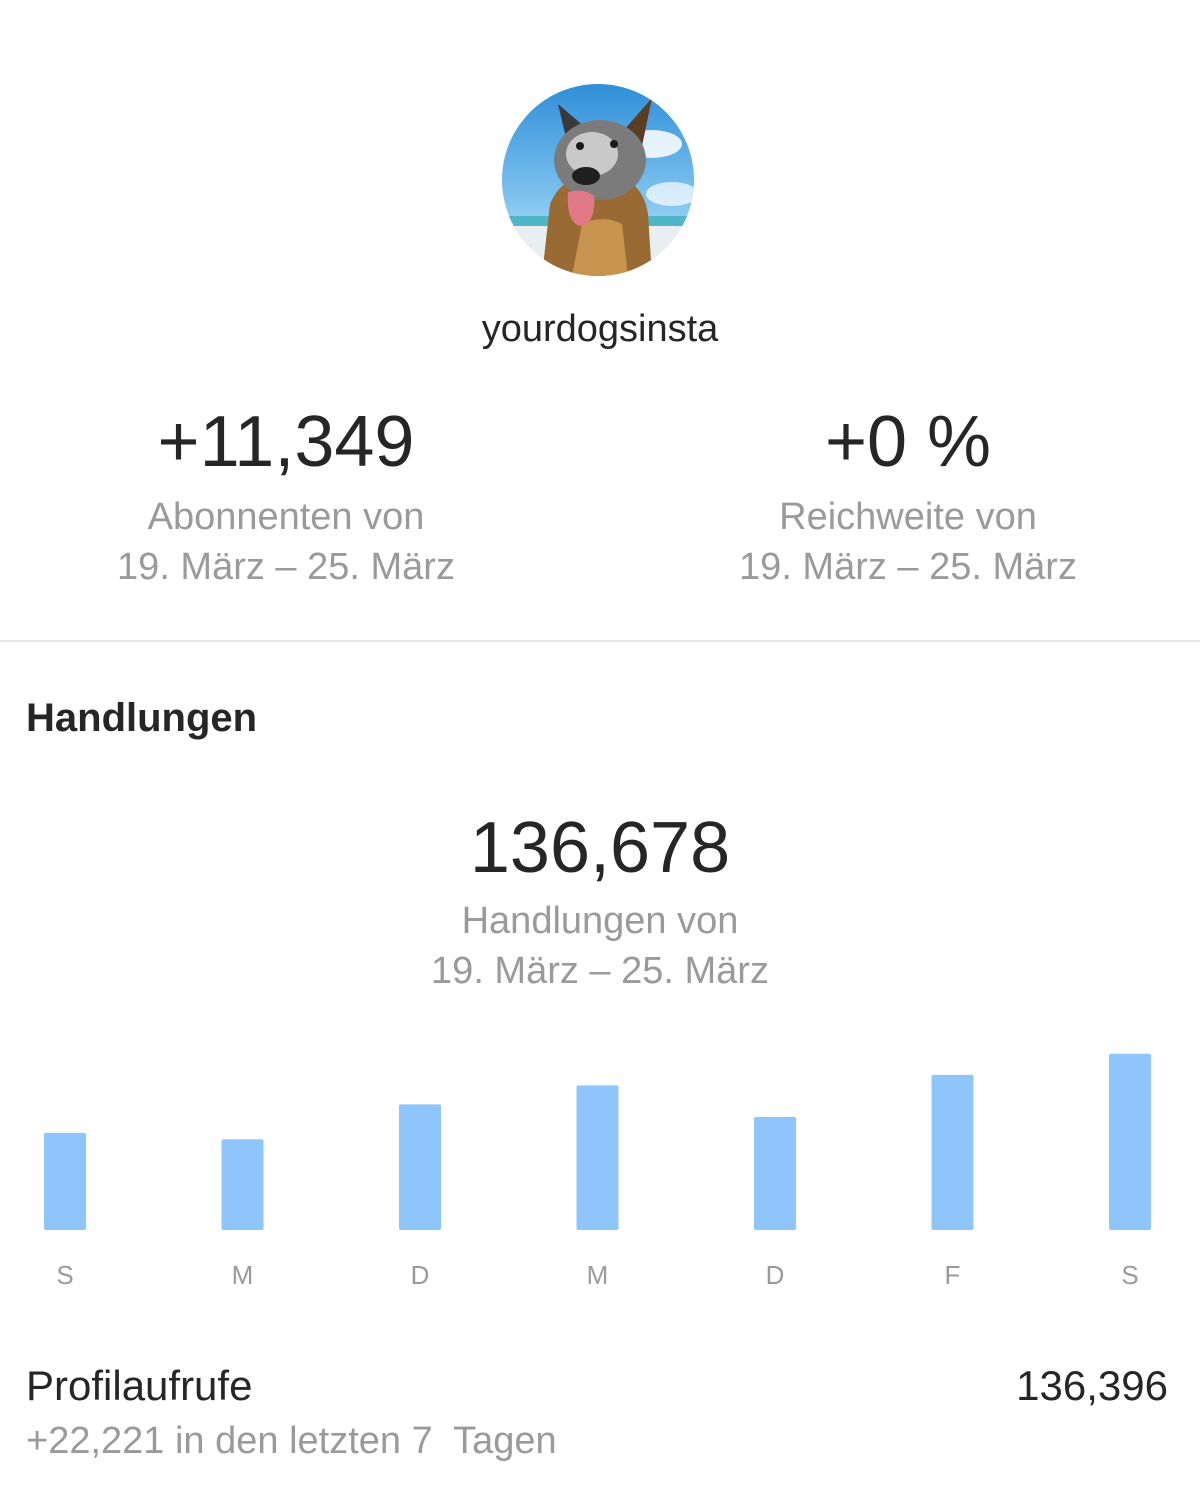  I want to click on chart-day-label-5: F, so click(953, 1275).